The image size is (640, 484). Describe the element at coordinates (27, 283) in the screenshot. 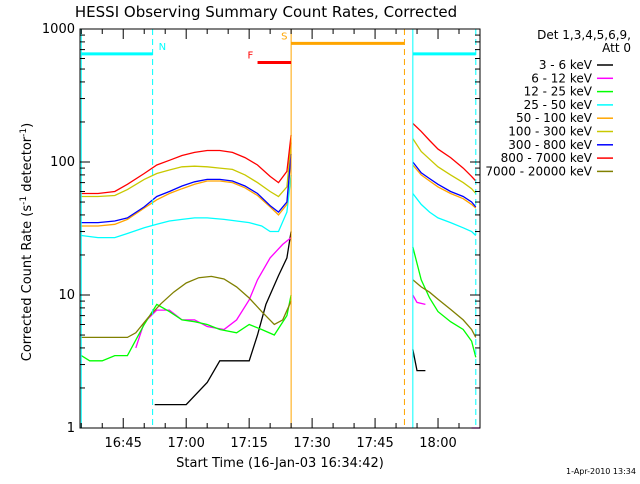

I see `y-axis-label-part: Corrected Count Rate (s` at that location.